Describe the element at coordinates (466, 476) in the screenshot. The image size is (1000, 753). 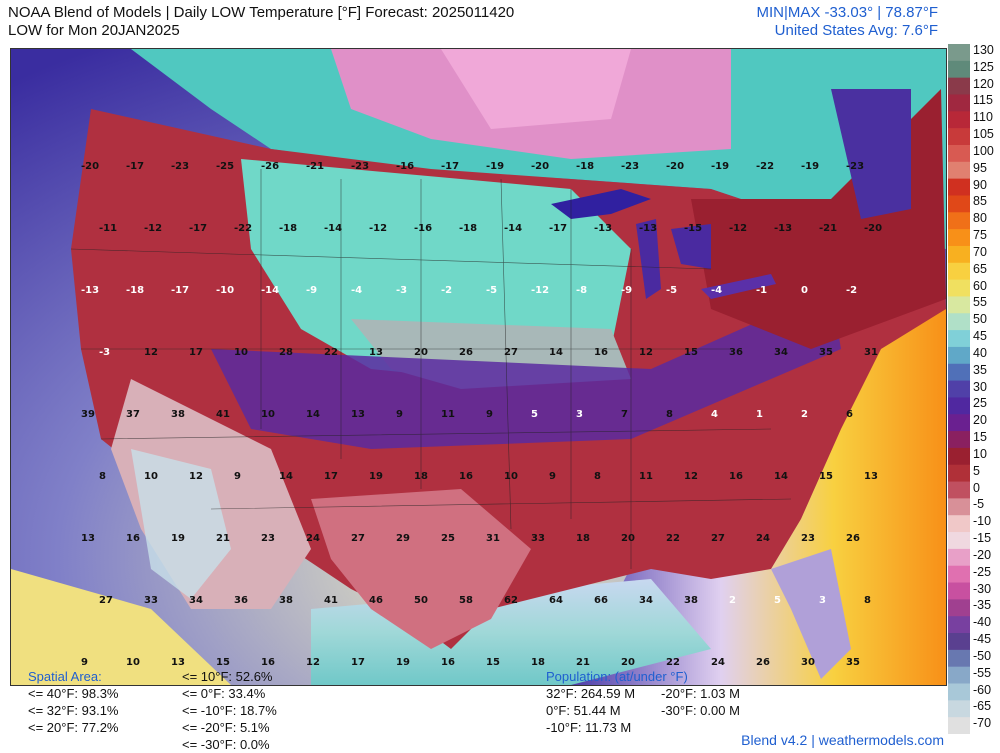
I see `temperature-value: 16` at that location.